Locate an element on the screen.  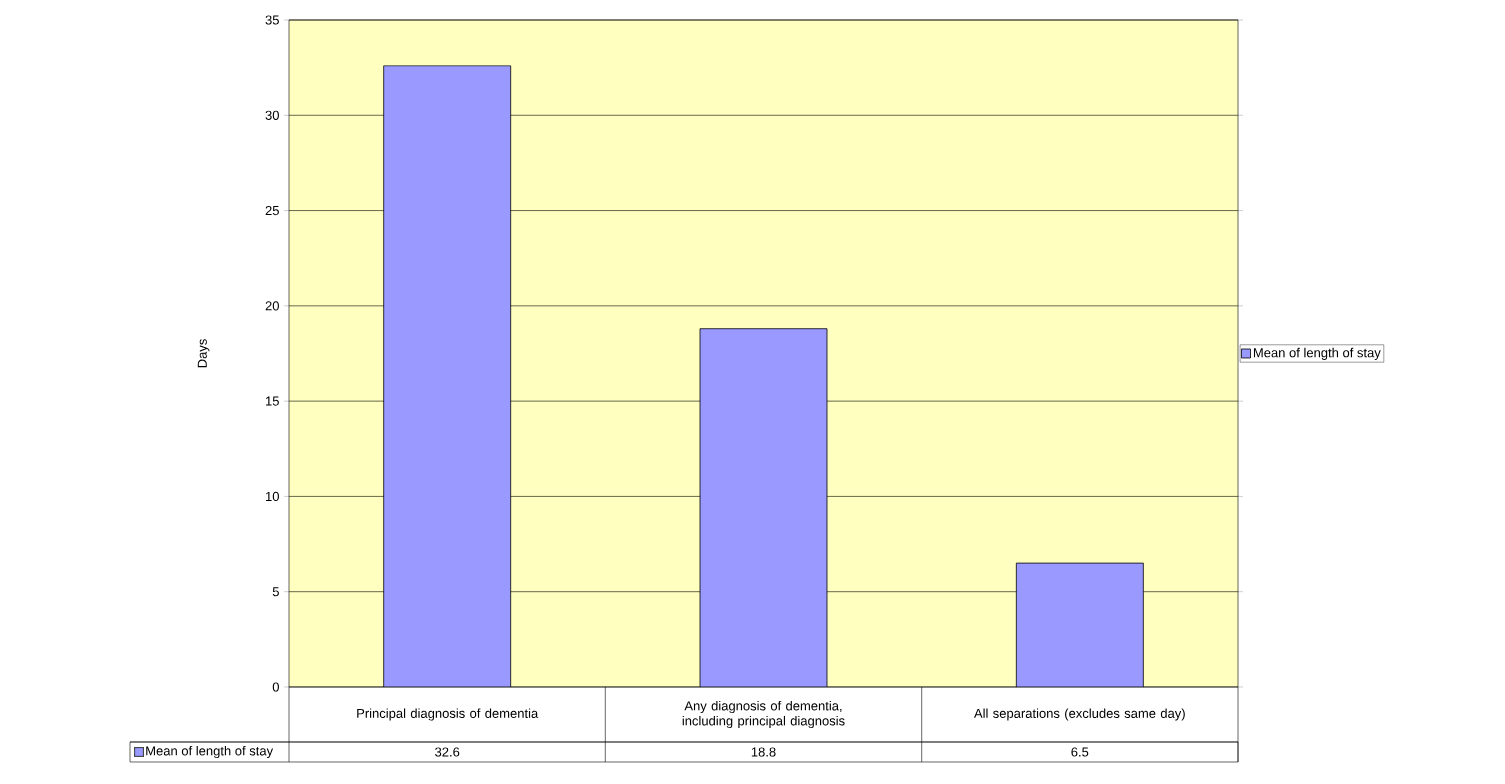
text: Mean of length of stay is located at coordinates (210, 752).